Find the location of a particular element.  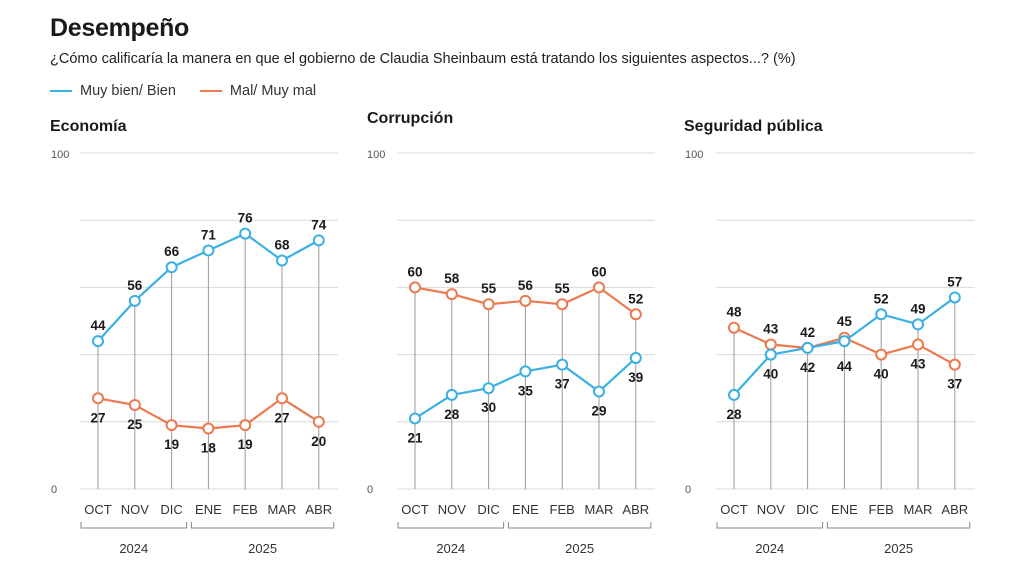

data-label-bad: 45 is located at coordinates (845, 321).